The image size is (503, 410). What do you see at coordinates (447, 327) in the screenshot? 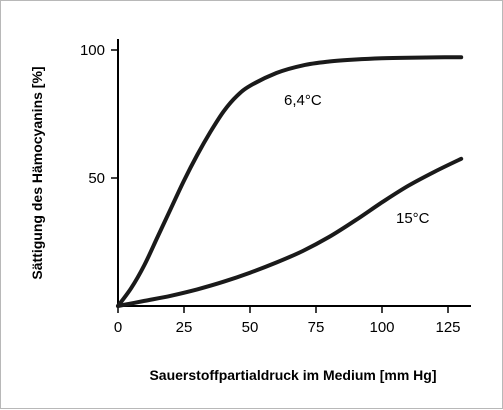
I see `x-tick-label: 125` at bounding box center [447, 327].